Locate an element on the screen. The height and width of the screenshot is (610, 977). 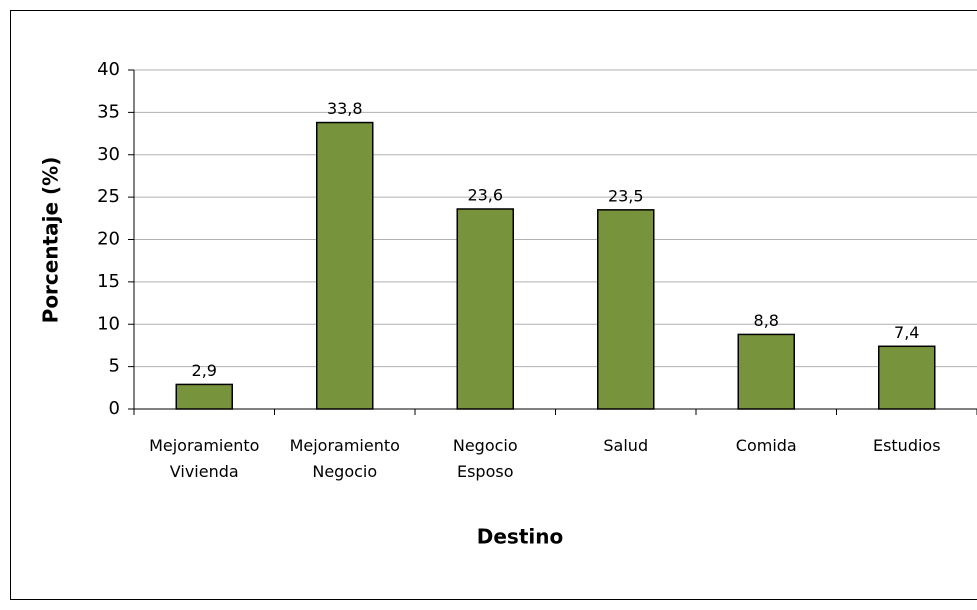
y-tick-label: 25 is located at coordinates (108, 196).